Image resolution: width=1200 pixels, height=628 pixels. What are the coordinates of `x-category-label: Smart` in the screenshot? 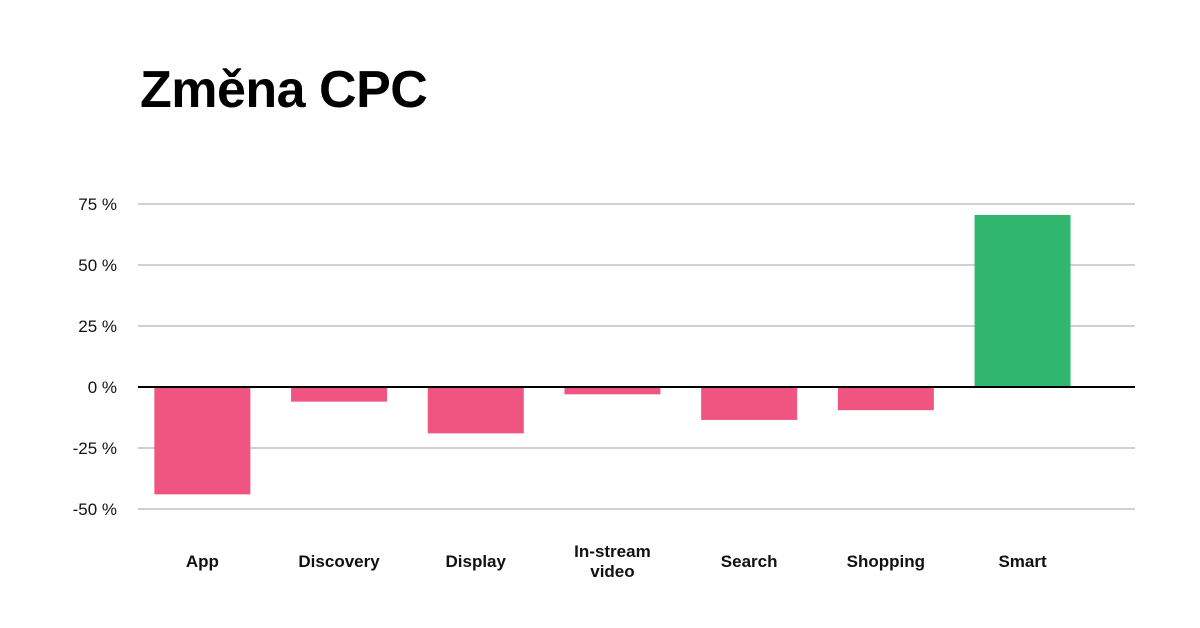 It's located at (1022, 561).